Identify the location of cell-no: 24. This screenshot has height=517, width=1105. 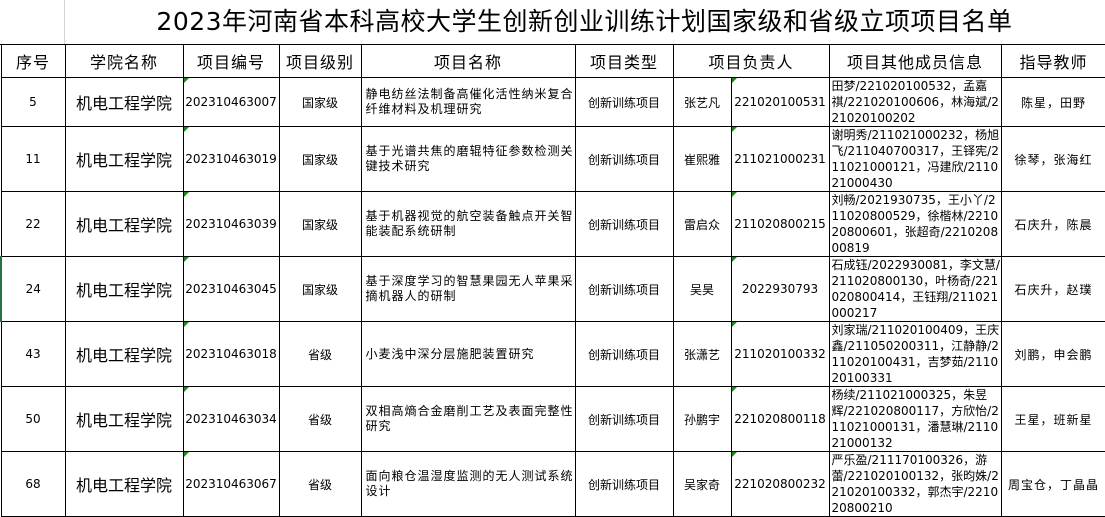
(33, 289).